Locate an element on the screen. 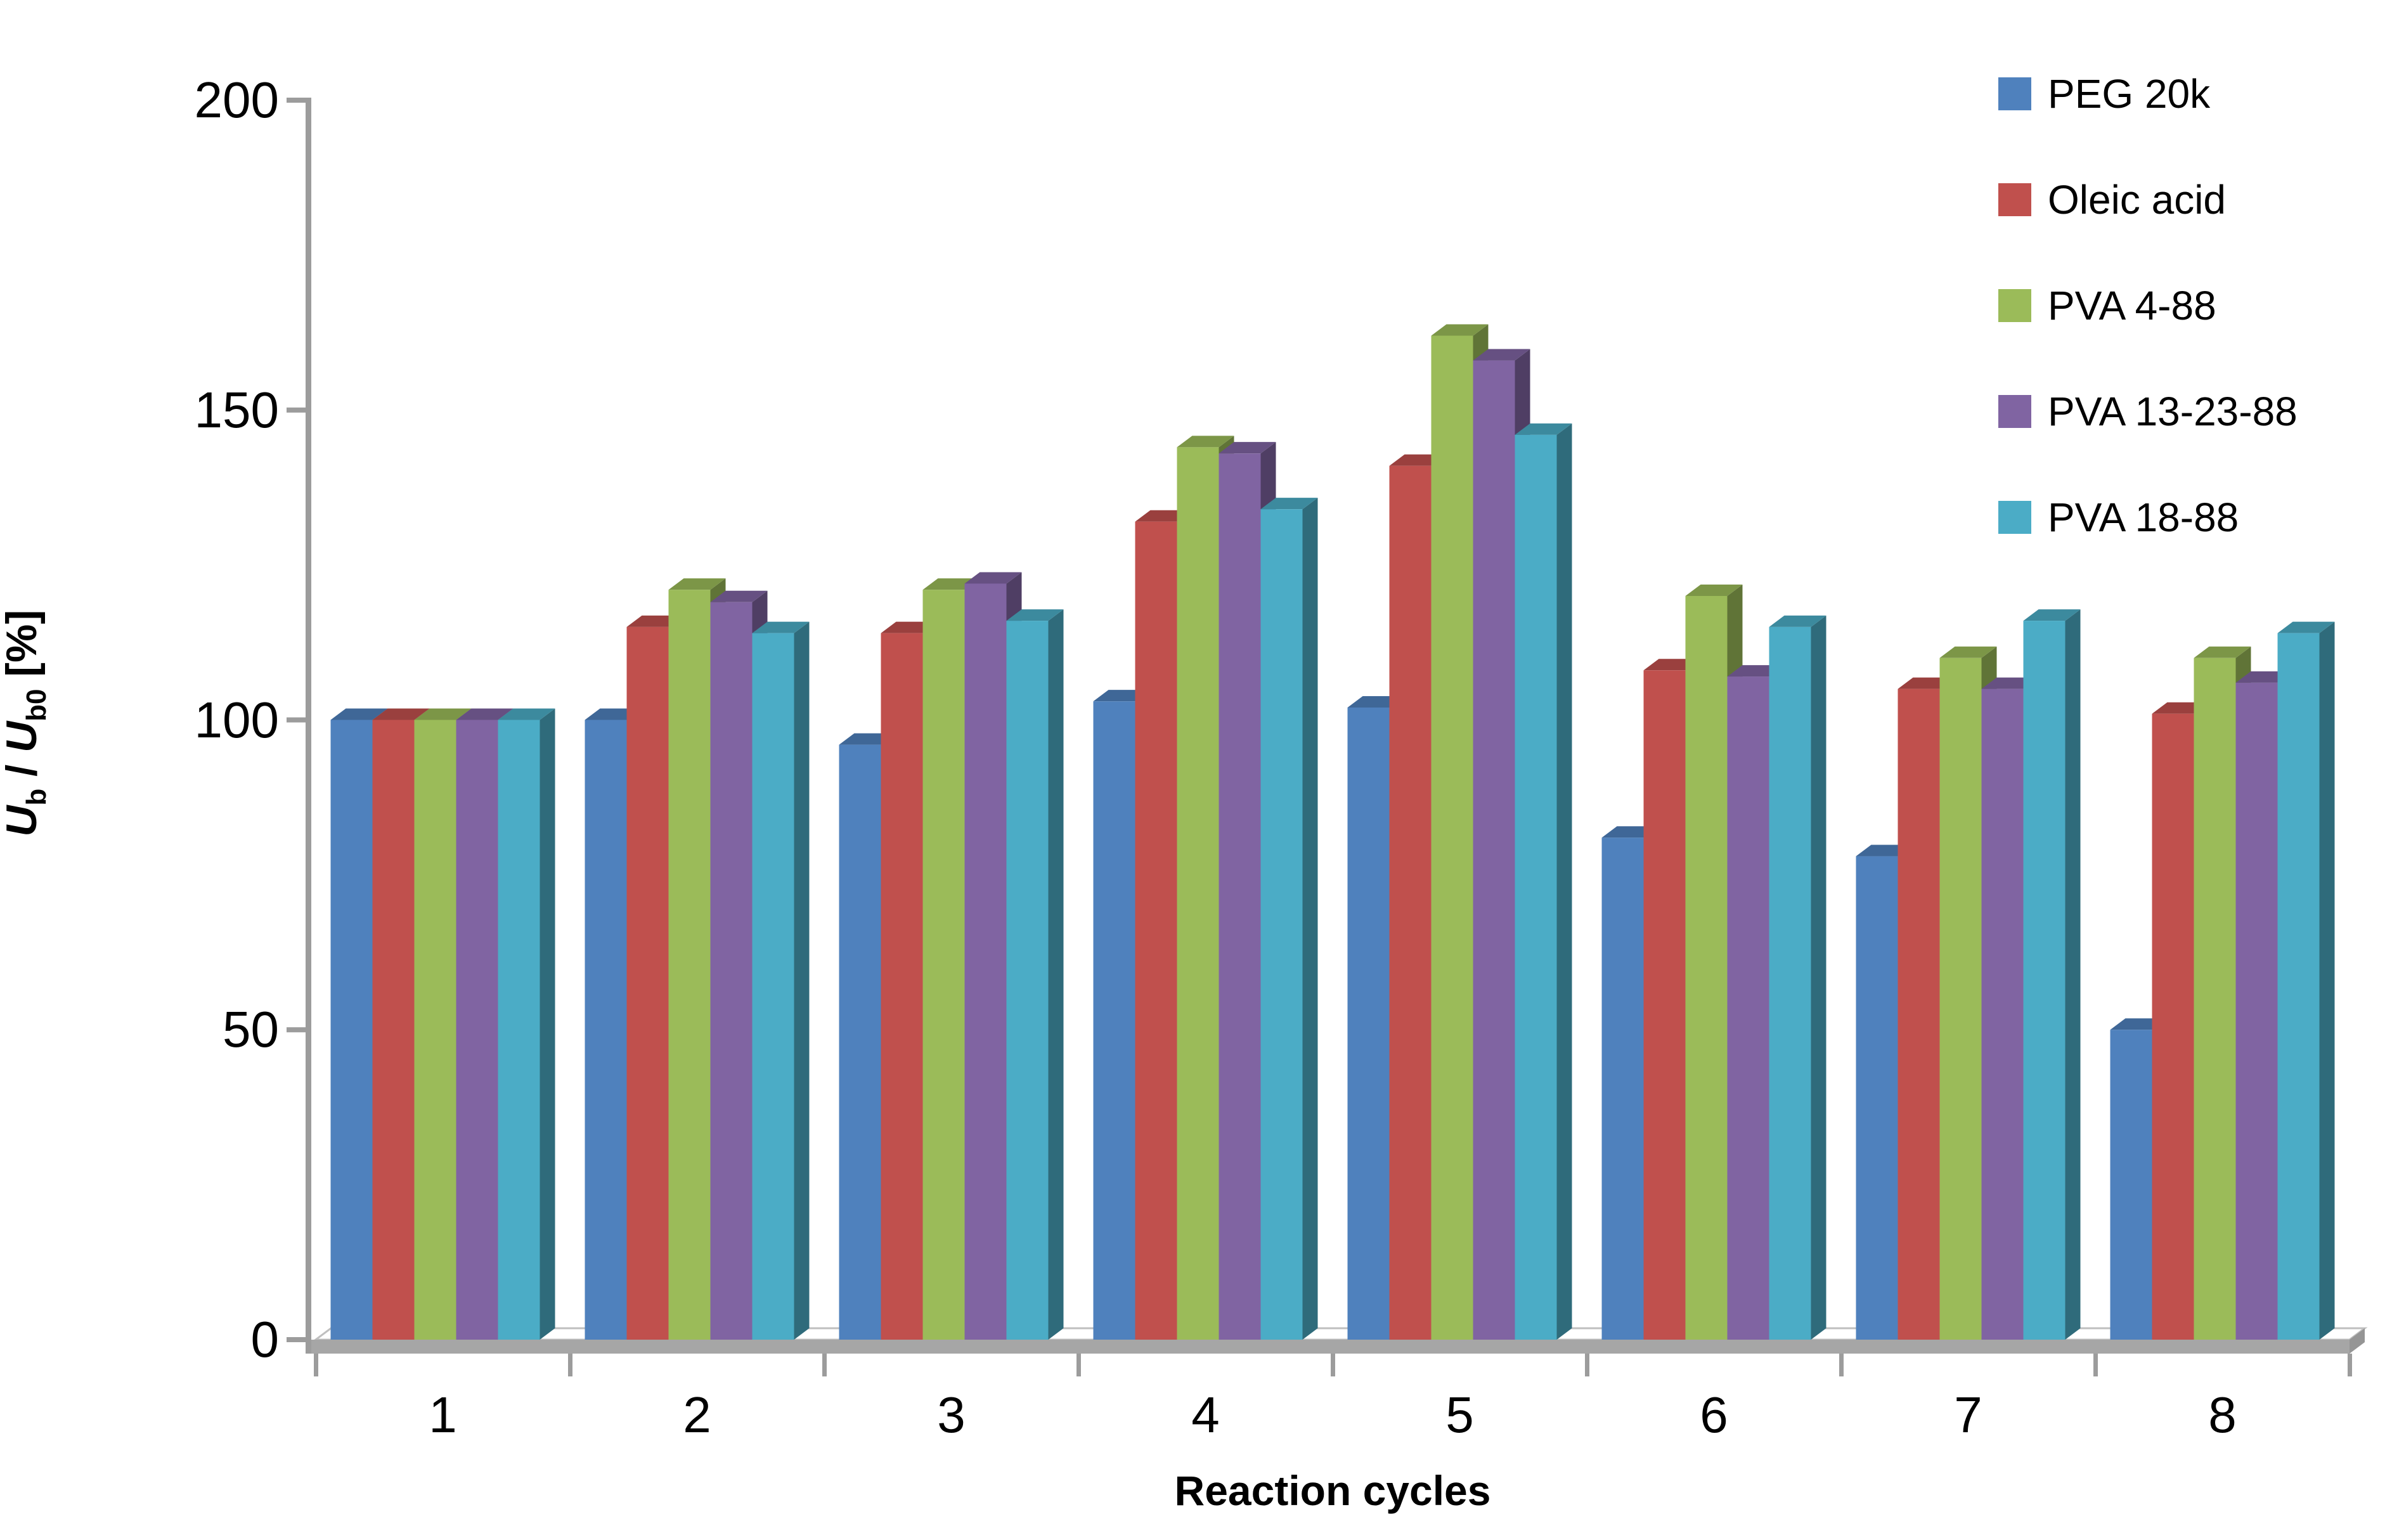 Image resolution: width=2392 pixels, height=1540 pixels. y-axis-title-var2: U is located at coordinates (23, 737).